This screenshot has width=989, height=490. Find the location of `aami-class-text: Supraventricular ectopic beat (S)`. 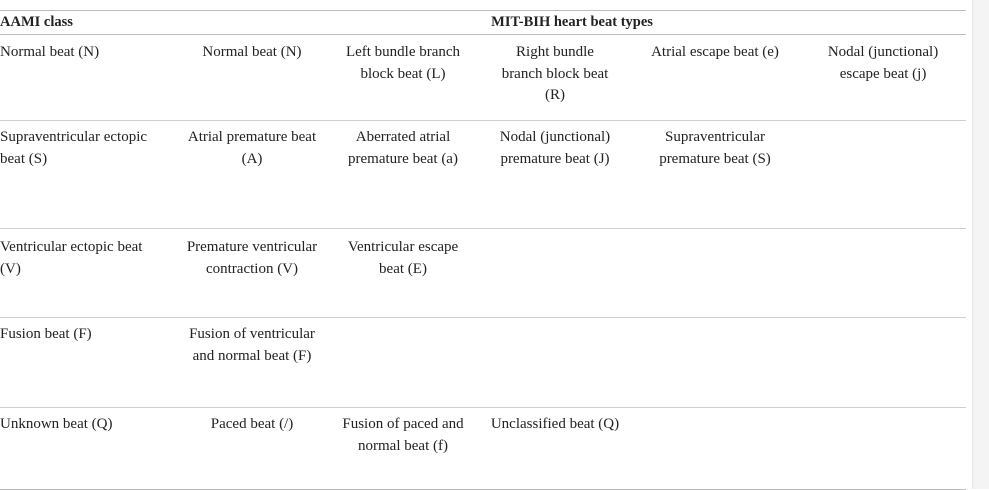

aami-class-text: Supraventricular ectopic beat (S) is located at coordinates (74, 148).